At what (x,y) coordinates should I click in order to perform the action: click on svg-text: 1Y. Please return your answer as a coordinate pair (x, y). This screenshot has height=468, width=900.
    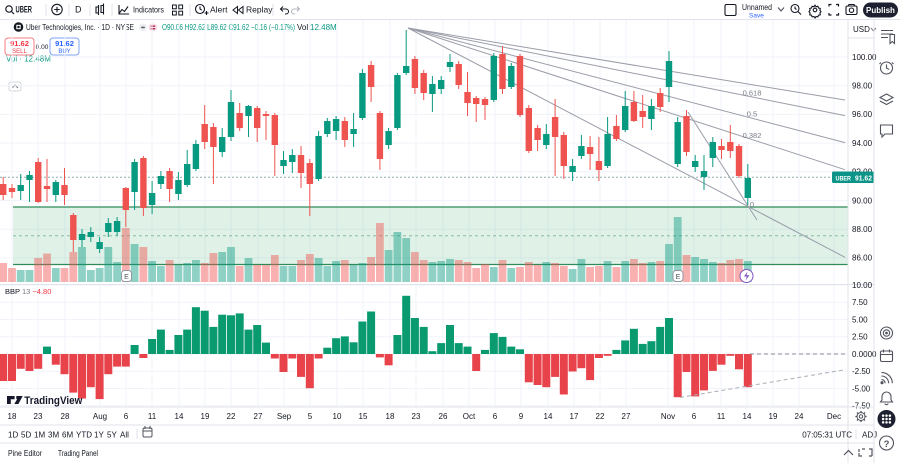
    Looking at the image, I should click on (99, 435).